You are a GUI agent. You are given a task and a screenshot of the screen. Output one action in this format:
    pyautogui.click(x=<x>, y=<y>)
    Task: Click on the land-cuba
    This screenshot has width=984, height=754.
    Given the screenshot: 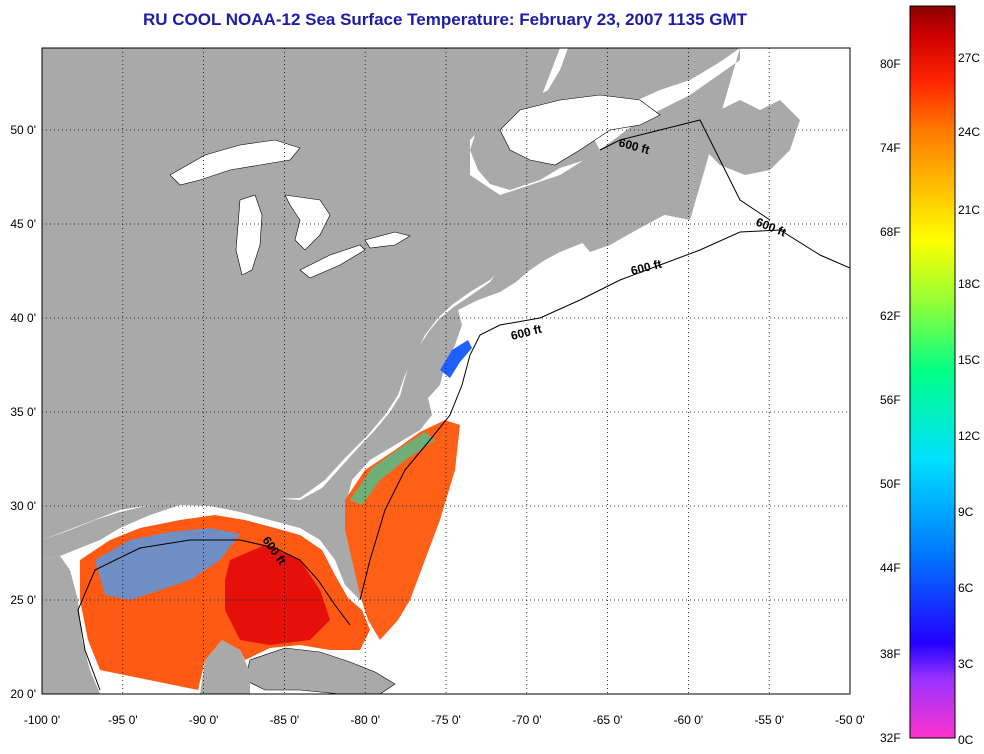 What is the action you would take?
    pyautogui.click(x=320, y=670)
    